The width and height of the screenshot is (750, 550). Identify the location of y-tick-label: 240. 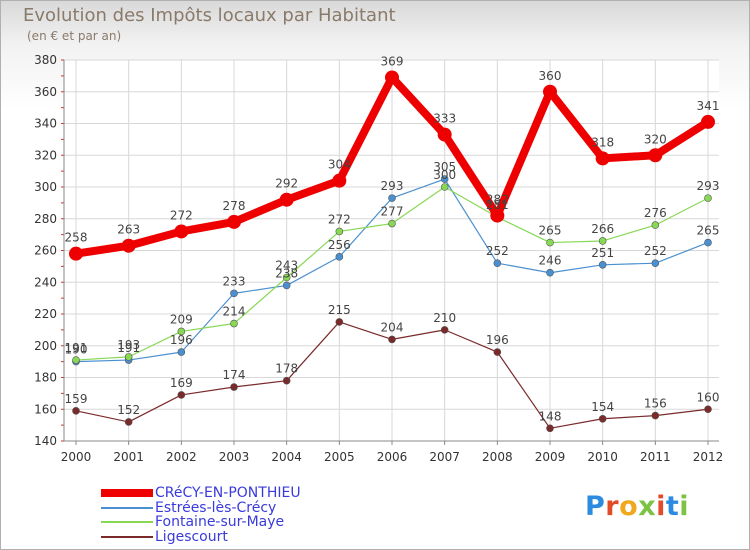
(45, 282).